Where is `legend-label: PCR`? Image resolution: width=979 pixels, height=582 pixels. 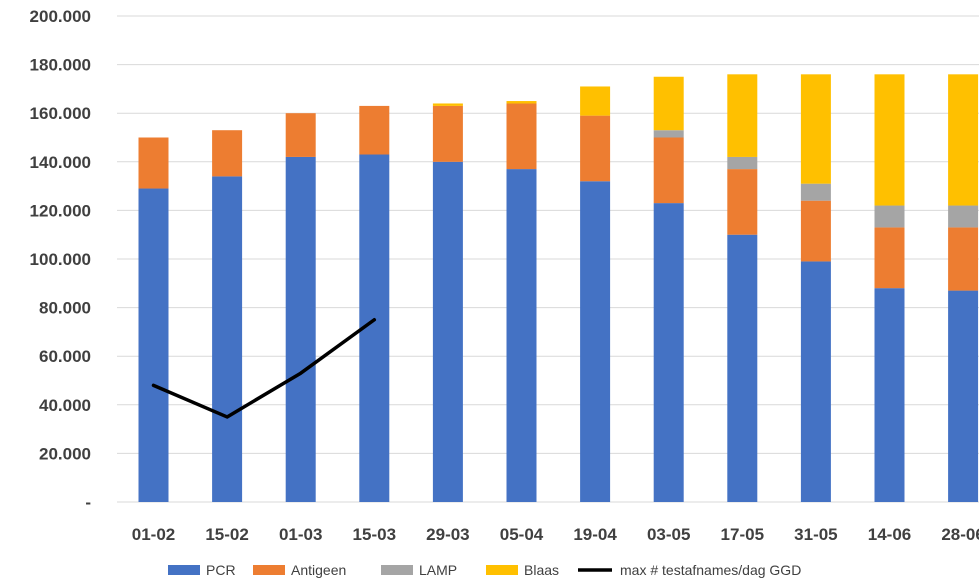 legend-label: PCR is located at coordinates (221, 570).